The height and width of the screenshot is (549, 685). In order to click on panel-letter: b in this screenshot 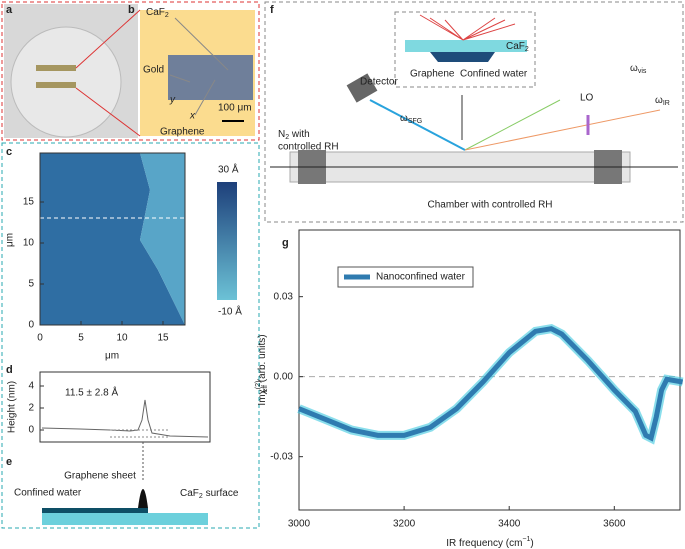, I will do `click(131, 10)`.